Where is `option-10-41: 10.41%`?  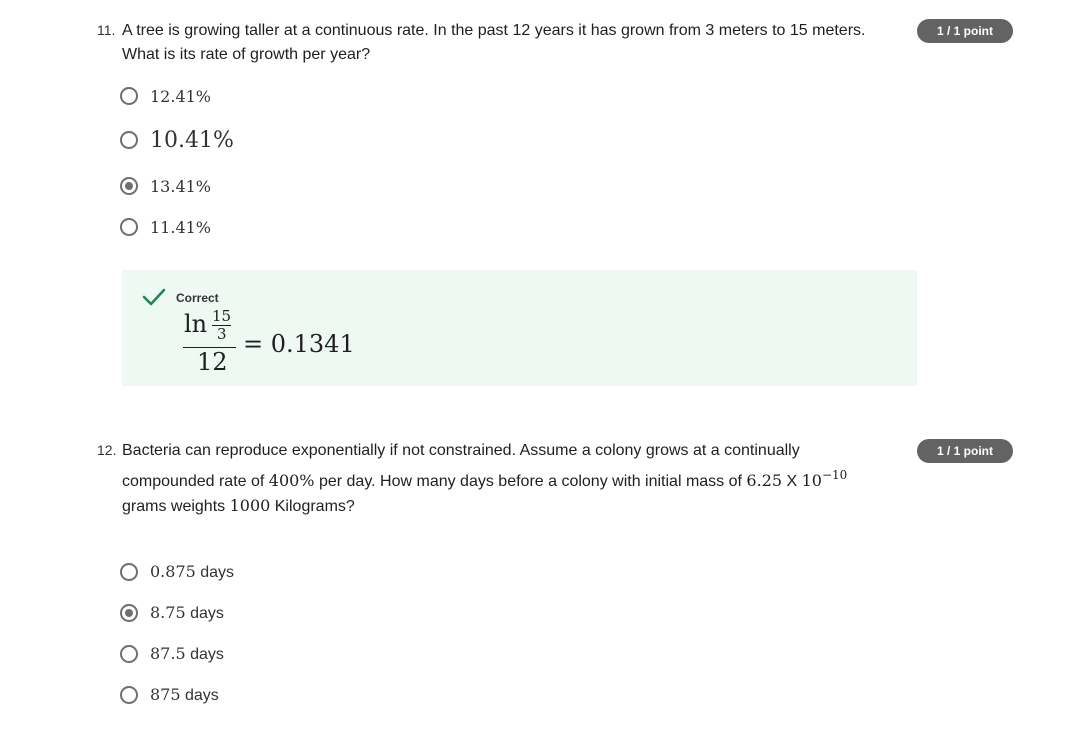
option-10-41: 10.41% is located at coordinates (177, 140).